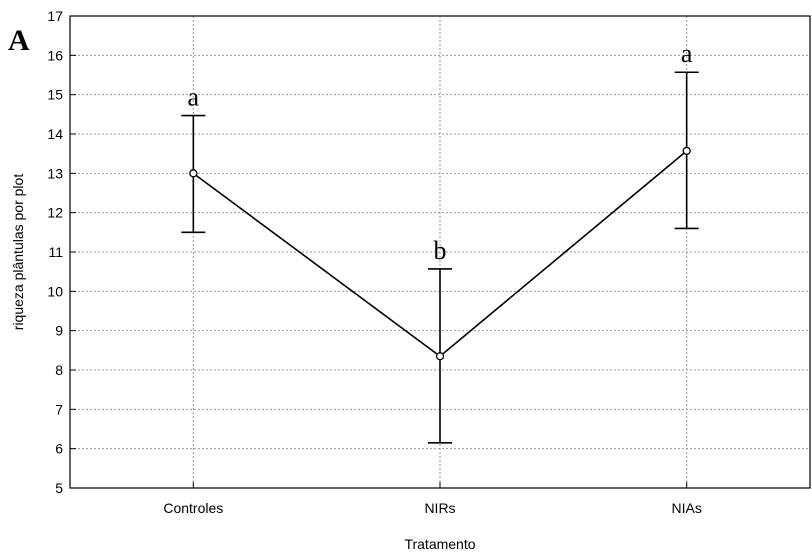 The image size is (812, 557). What do you see at coordinates (686, 508) in the screenshot?
I see `x-tick-label: NIAs` at bounding box center [686, 508].